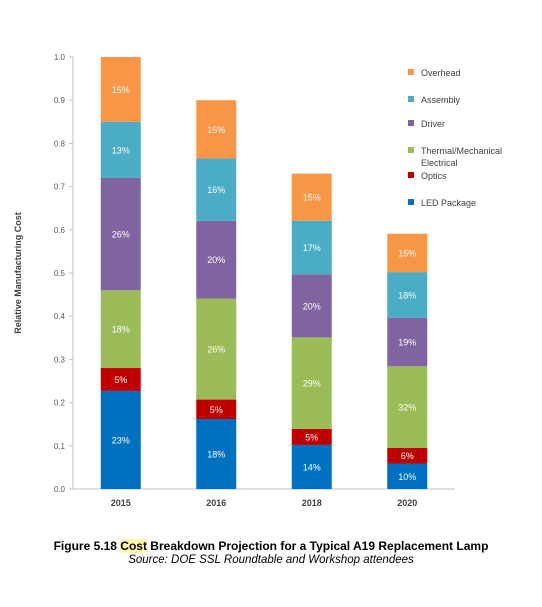 The width and height of the screenshot is (542, 607). What do you see at coordinates (461, 151) in the screenshot?
I see `legend-label-thermal-mechanical-electrical-line1: Thermal/Mechanical` at bounding box center [461, 151].